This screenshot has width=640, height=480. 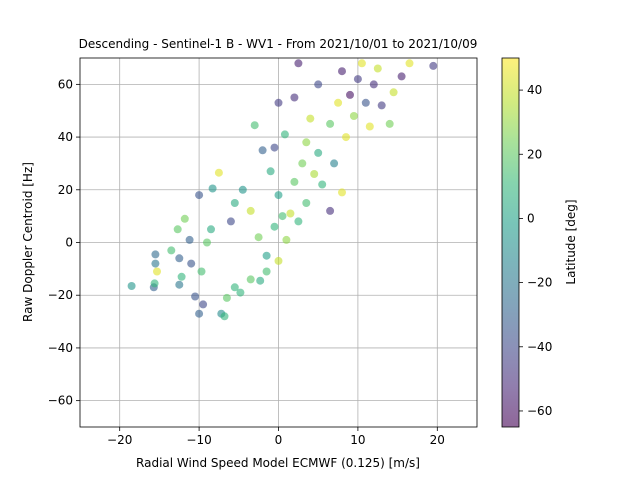 I want to click on x-tick-label: −10, so click(x=198, y=440).